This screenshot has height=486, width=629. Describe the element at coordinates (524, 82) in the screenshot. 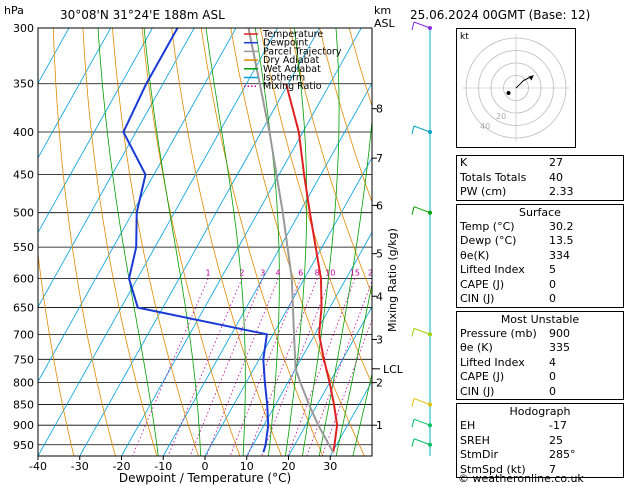

I see `hodograph-trace` at that location.